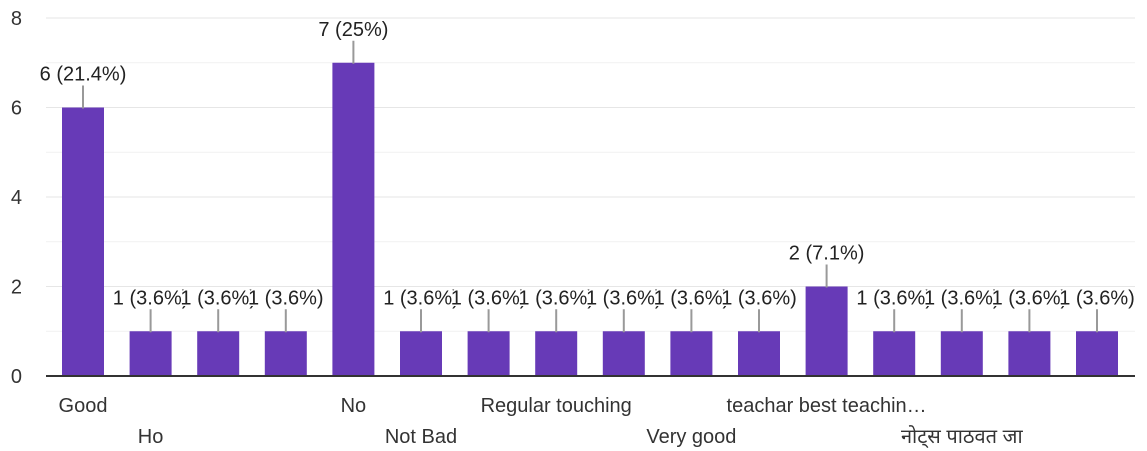  What do you see at coordinates (556, 406) in the screenshot?
I see `x-tick-label: Regular touching` at bounding box center [556, 406].